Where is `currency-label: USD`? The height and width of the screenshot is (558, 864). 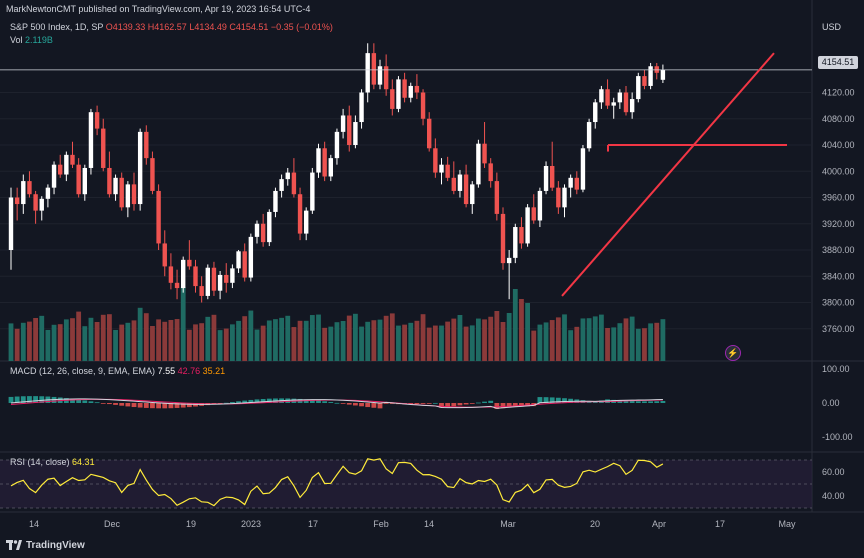
currency-label: USD is located at coordinates (832, 27).